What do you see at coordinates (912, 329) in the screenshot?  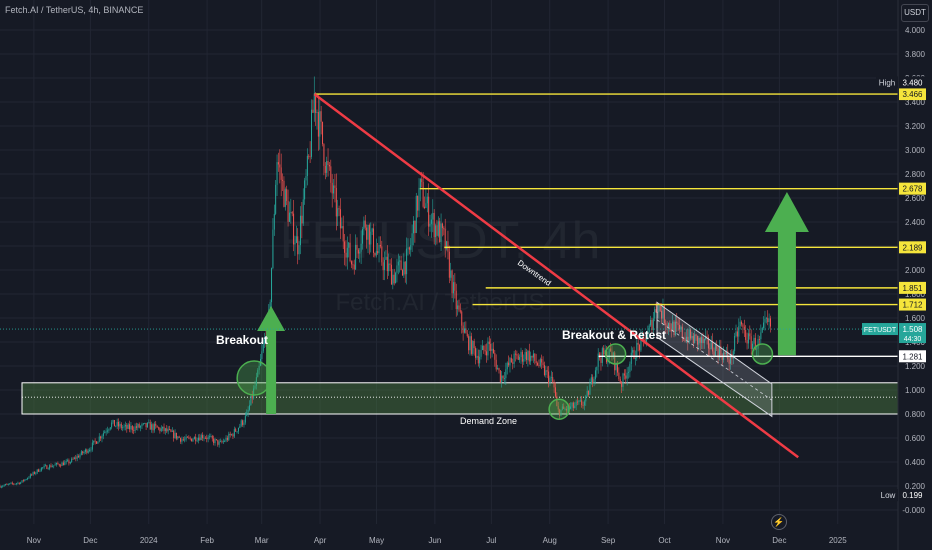 I see `current-price: 1.508` at bounding box center [912, 329].